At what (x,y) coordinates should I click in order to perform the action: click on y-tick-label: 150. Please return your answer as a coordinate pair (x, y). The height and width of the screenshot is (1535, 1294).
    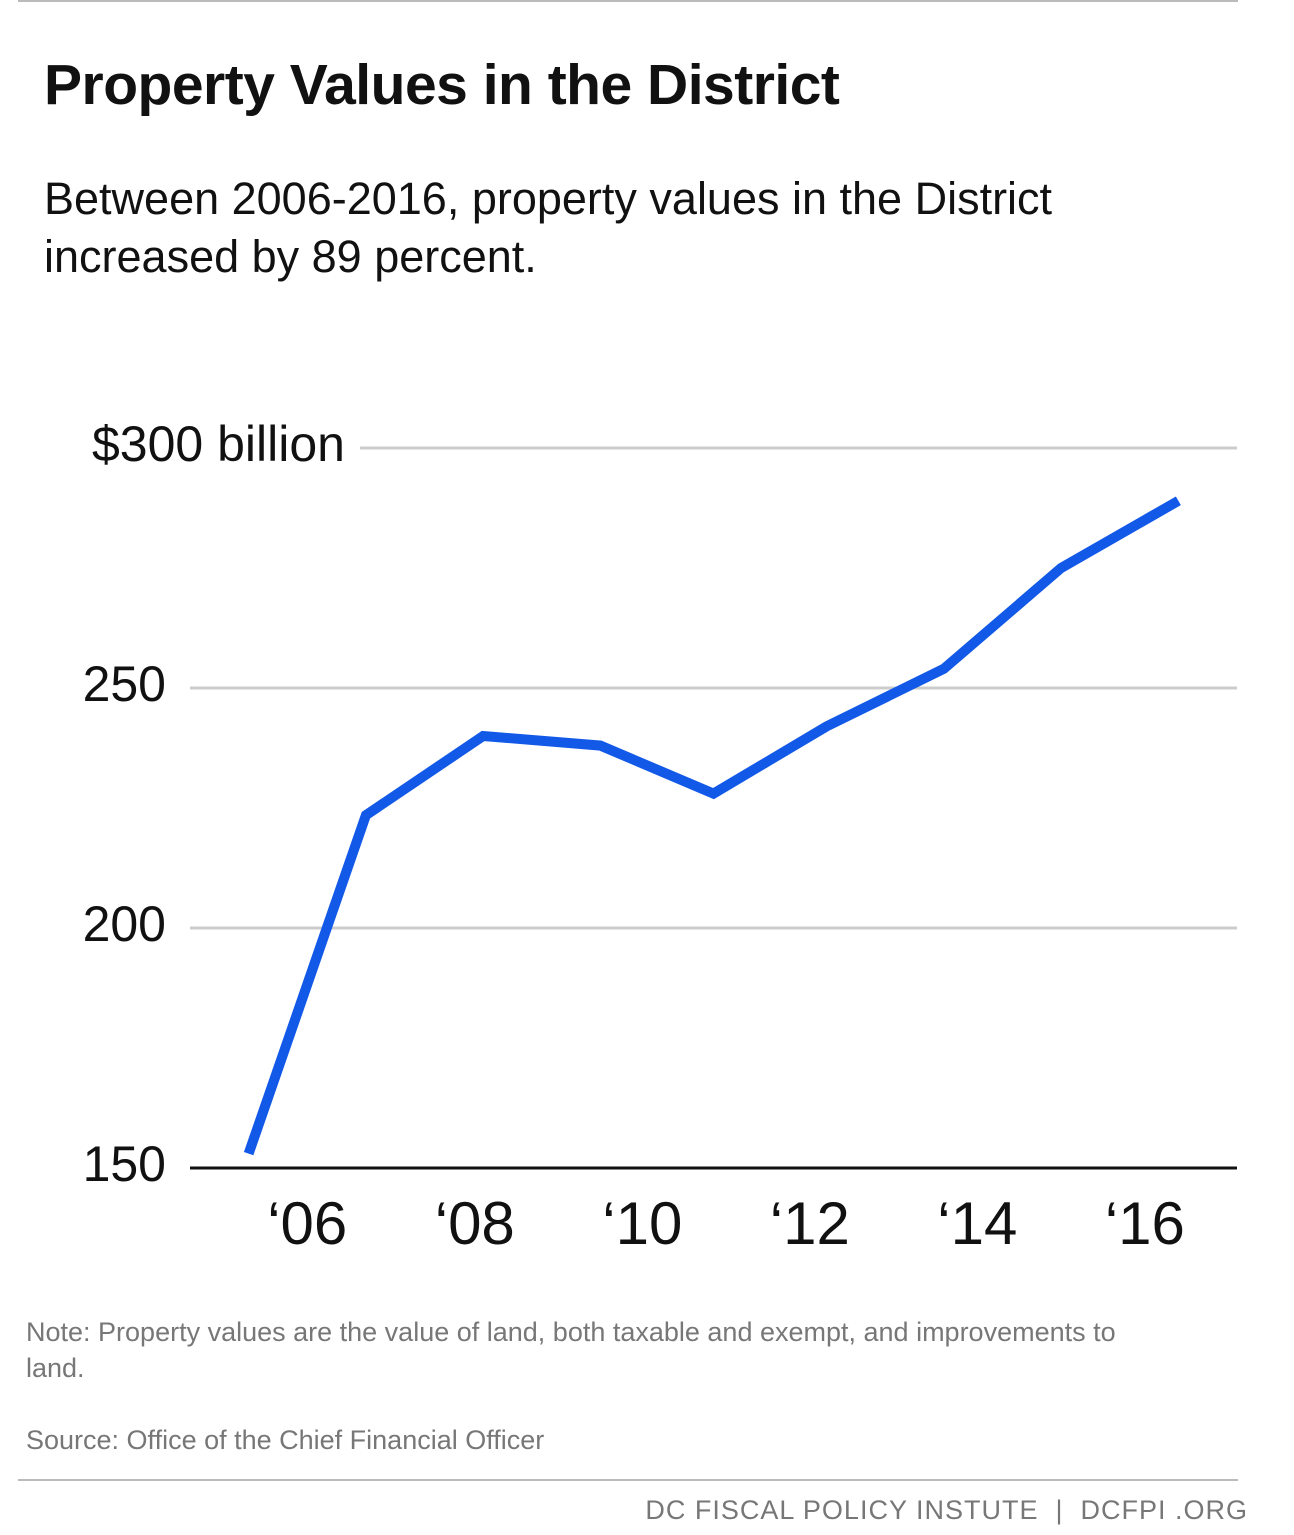
    Looking at the image, I should click on (124, 1164).